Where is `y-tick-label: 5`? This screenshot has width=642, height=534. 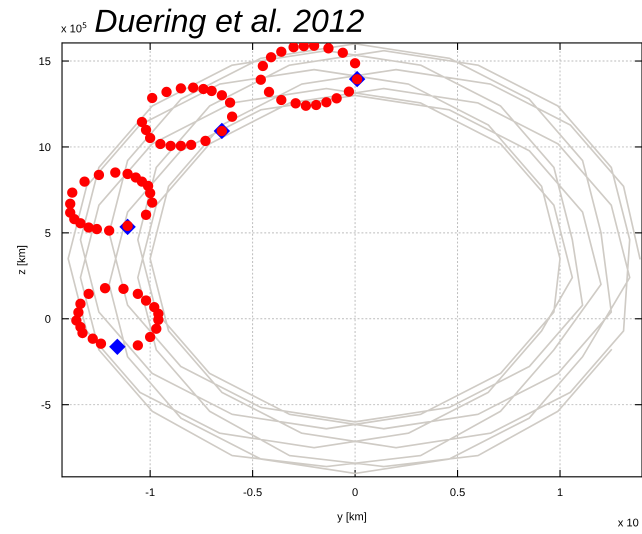
y-tick-label: 5 is located at coordinates (47, 233).